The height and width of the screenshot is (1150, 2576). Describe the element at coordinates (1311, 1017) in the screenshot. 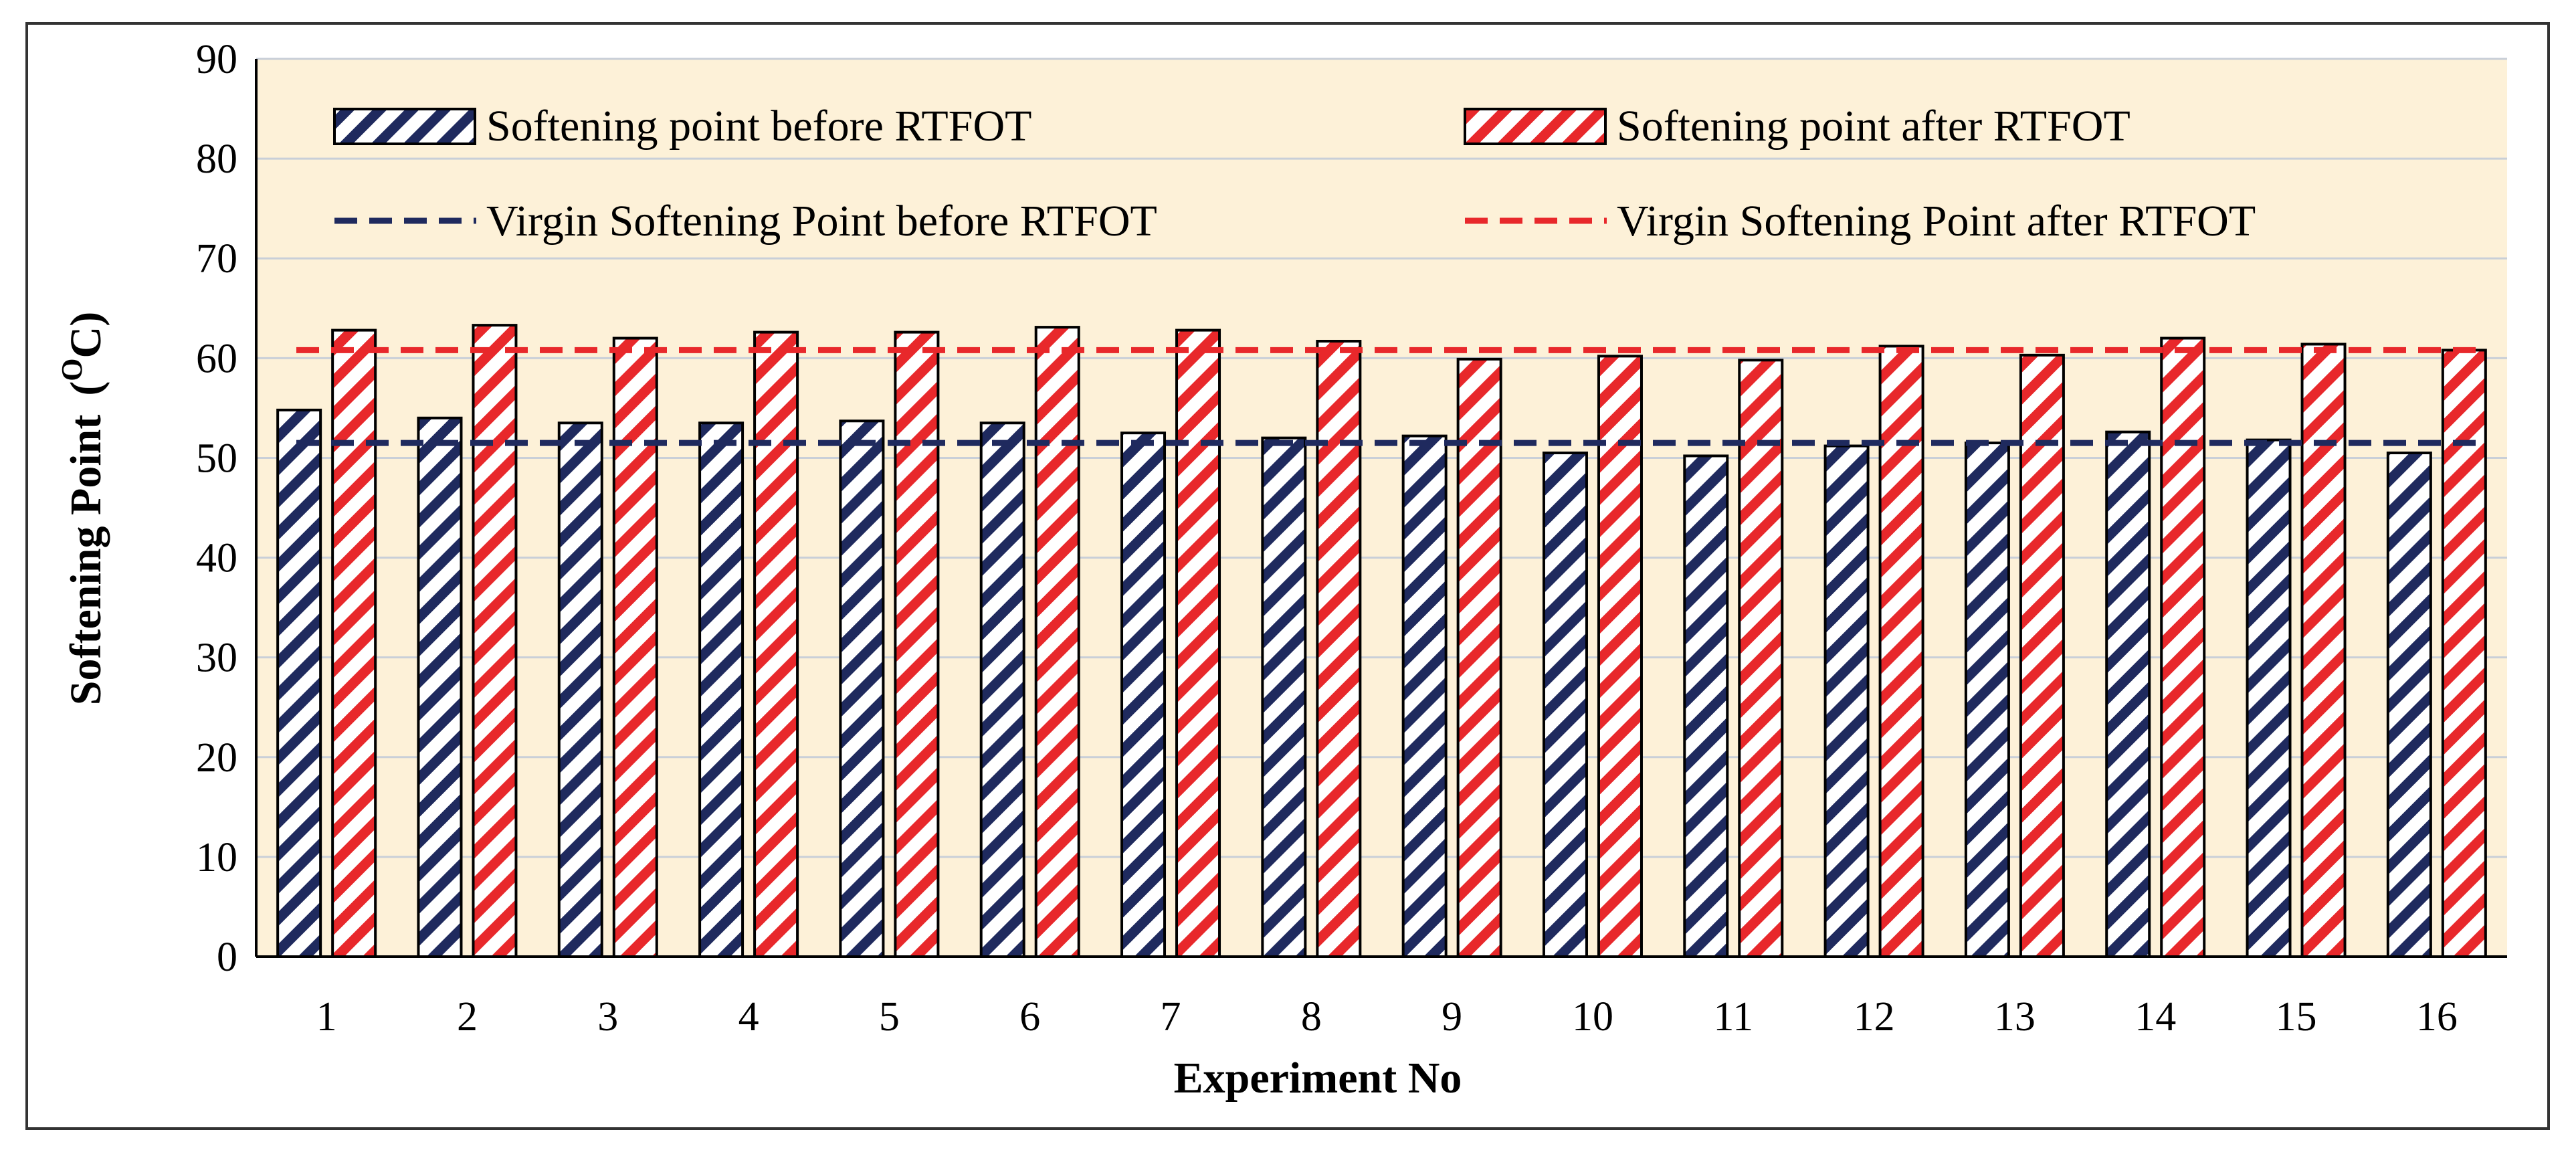

I see `x-tick-label: 8` at that location.